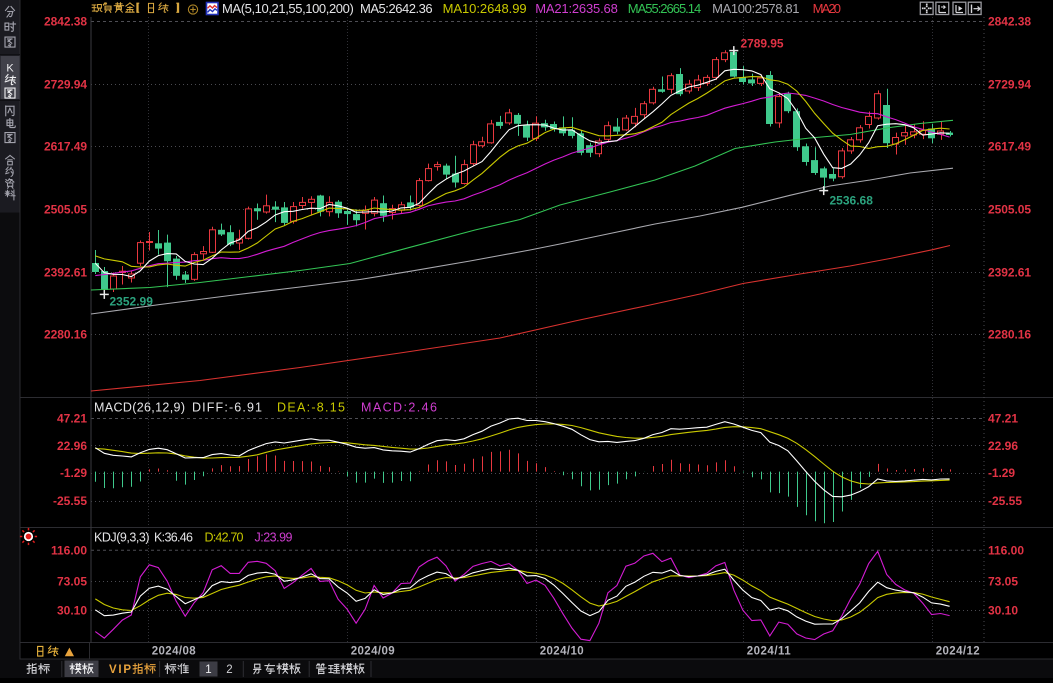 The height and width of the screenshot is (683, 1053). Describe the element at coordinates (958, 652) in the screenshot. I see `svg-text: 2024/12` at that location.